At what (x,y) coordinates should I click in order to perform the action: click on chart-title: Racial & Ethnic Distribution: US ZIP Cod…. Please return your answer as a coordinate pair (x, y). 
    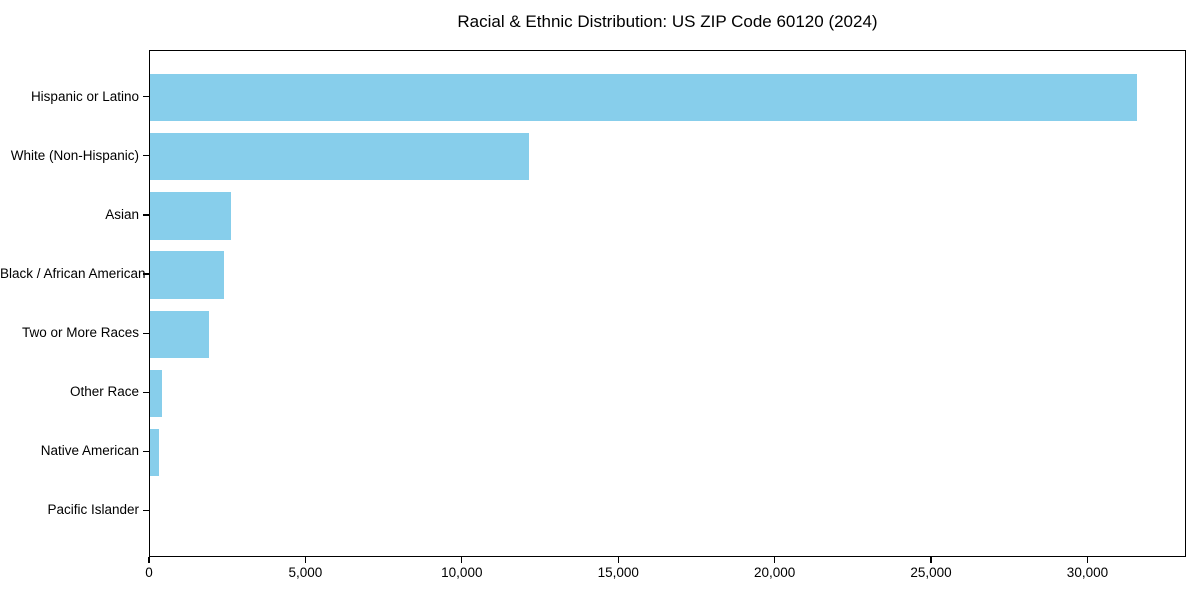
    Looking at the image, I should click on (667, 21).